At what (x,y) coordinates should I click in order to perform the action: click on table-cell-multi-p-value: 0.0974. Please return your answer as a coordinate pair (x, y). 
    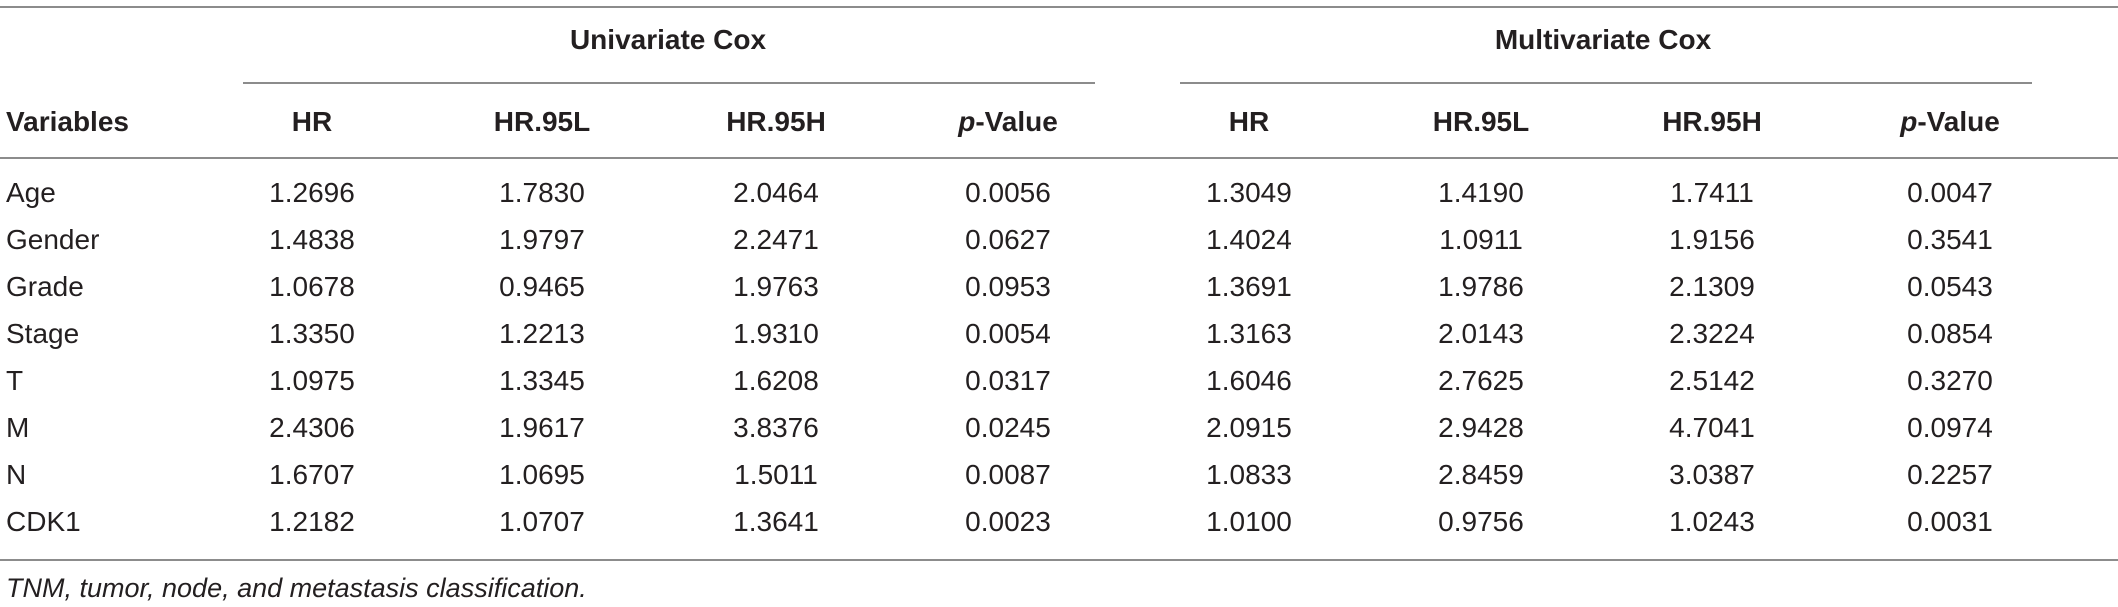
    Looking at the image, I should click on (1950, 427).